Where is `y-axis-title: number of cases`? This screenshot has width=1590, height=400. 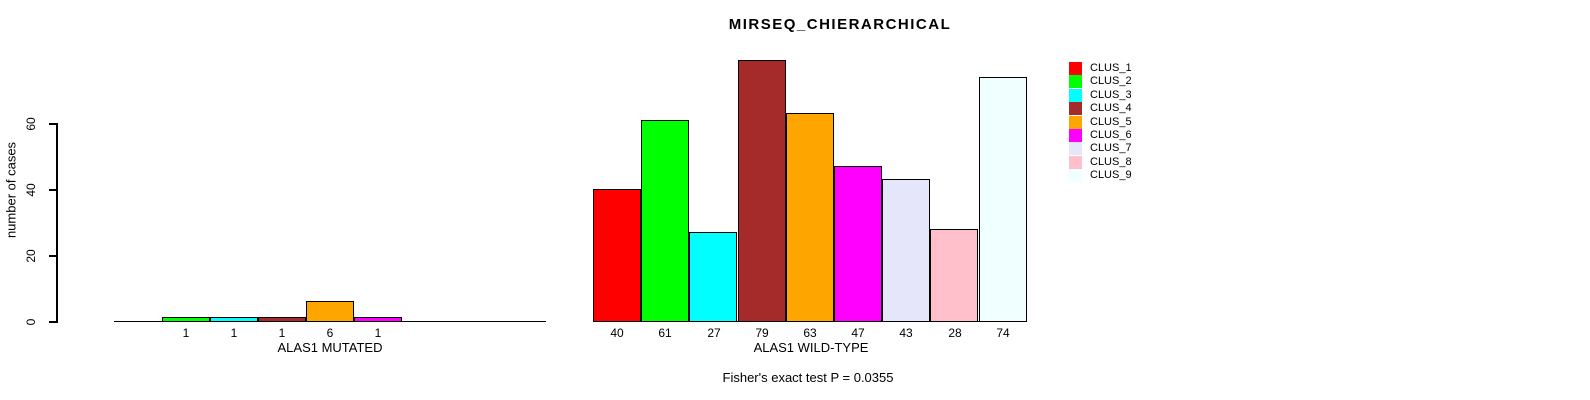
y-axis-title: number of cases is located at coordinates (11, 190).